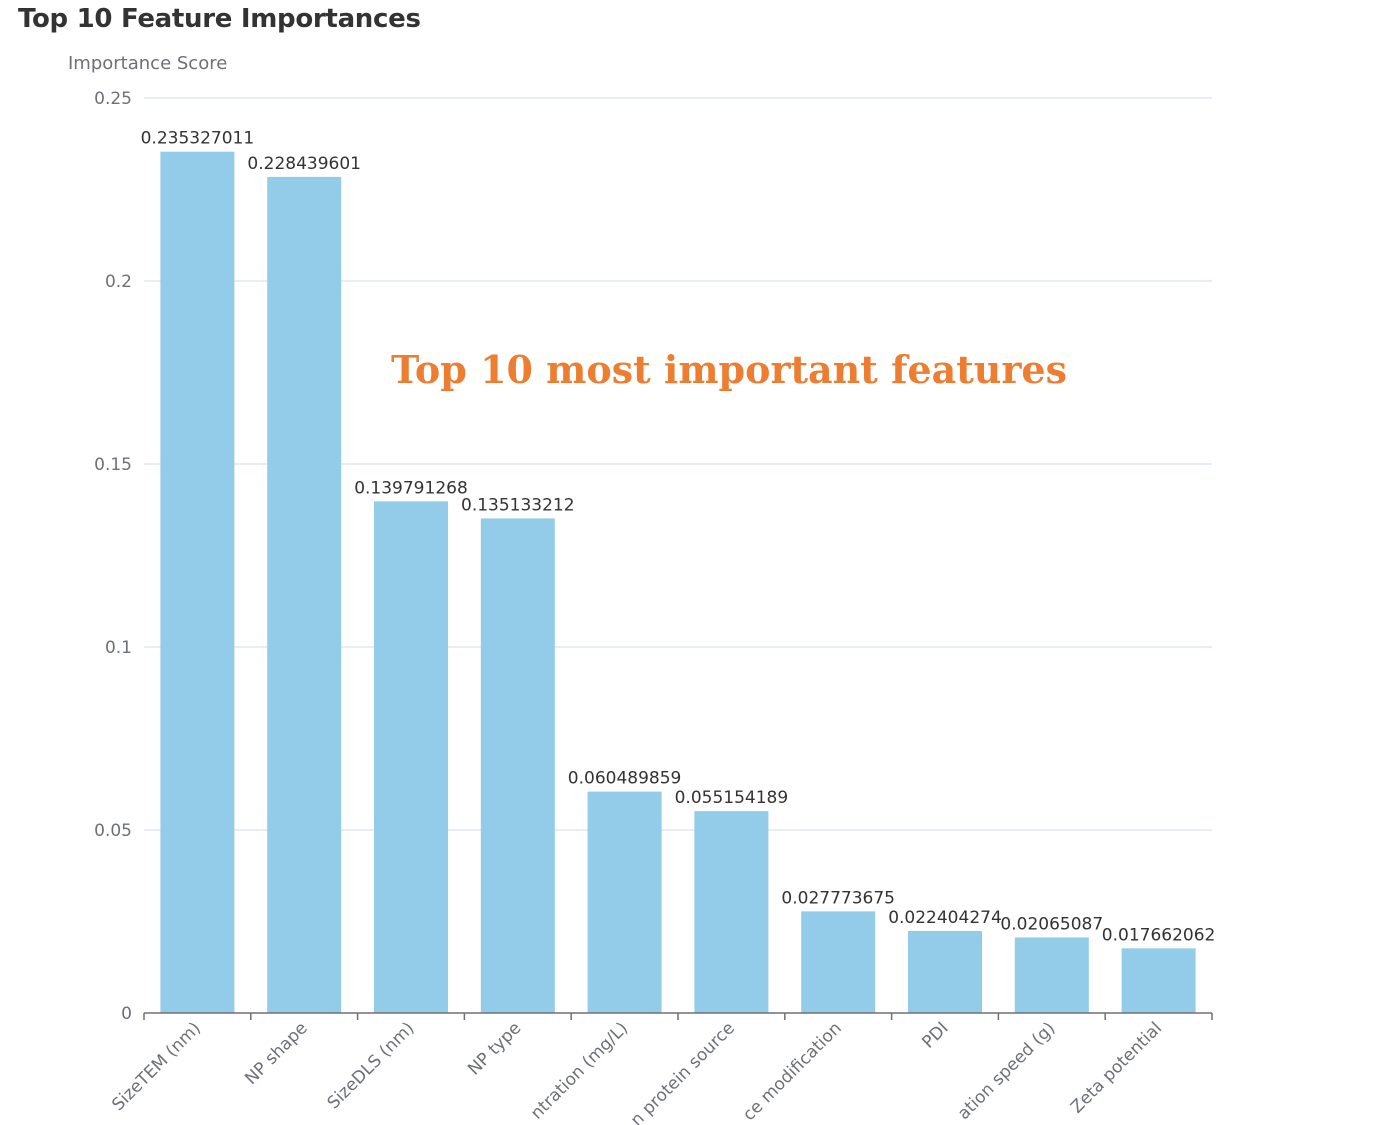 This screenshot has height=1125, width=1393. What do you see at coordinates (219, 19) in the screenshot?
I see `chart-title: Top 10 Feature Importances` at bounding box center [219, 19].